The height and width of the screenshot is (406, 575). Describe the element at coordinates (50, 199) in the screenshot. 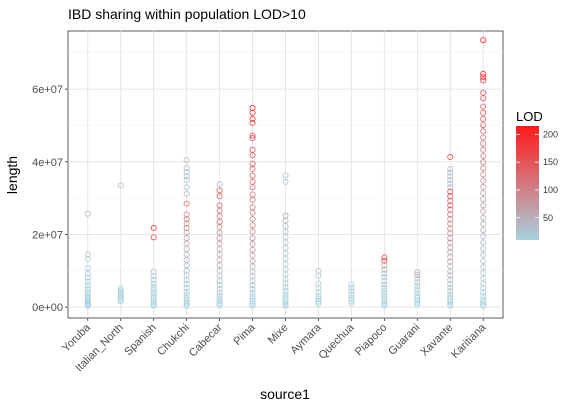

I see `y-axis: 0e+00 2e+07 4e+07 6e+07` at that location.